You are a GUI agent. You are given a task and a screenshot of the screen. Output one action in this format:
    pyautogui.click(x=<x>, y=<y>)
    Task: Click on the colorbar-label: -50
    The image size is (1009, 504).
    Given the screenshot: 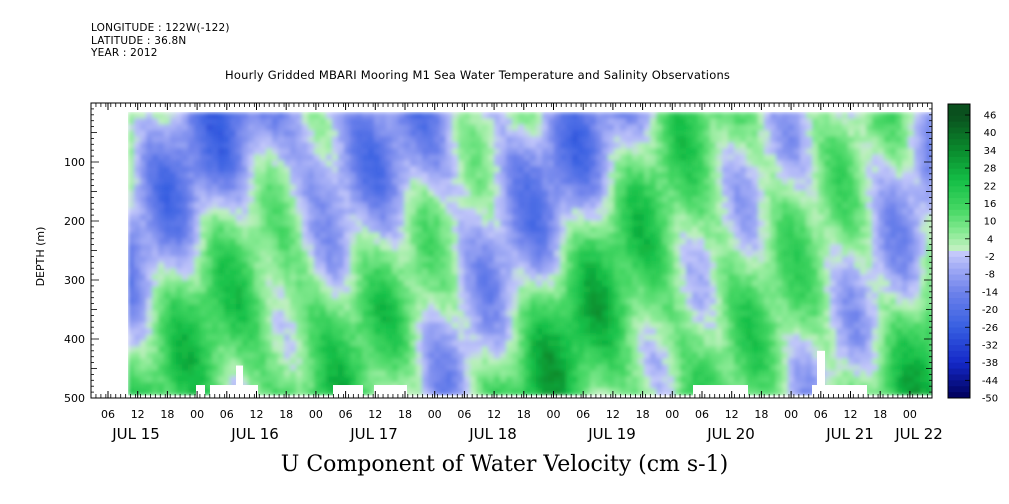 What is the action you would take?
    pyautogui.click(x=990, y=399)
    